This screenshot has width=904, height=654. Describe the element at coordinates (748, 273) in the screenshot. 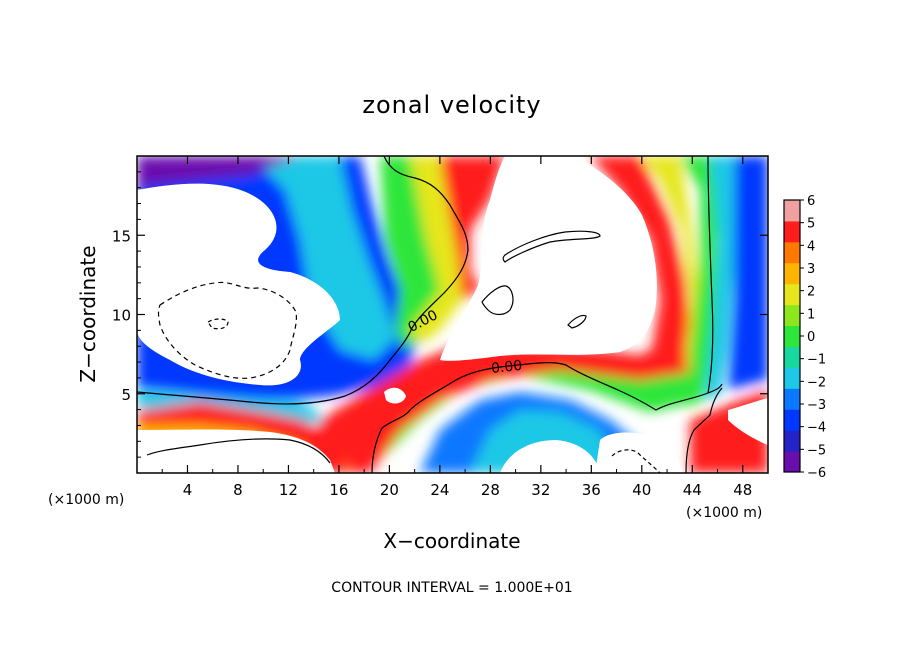

I see `field-right-blue` at that location.